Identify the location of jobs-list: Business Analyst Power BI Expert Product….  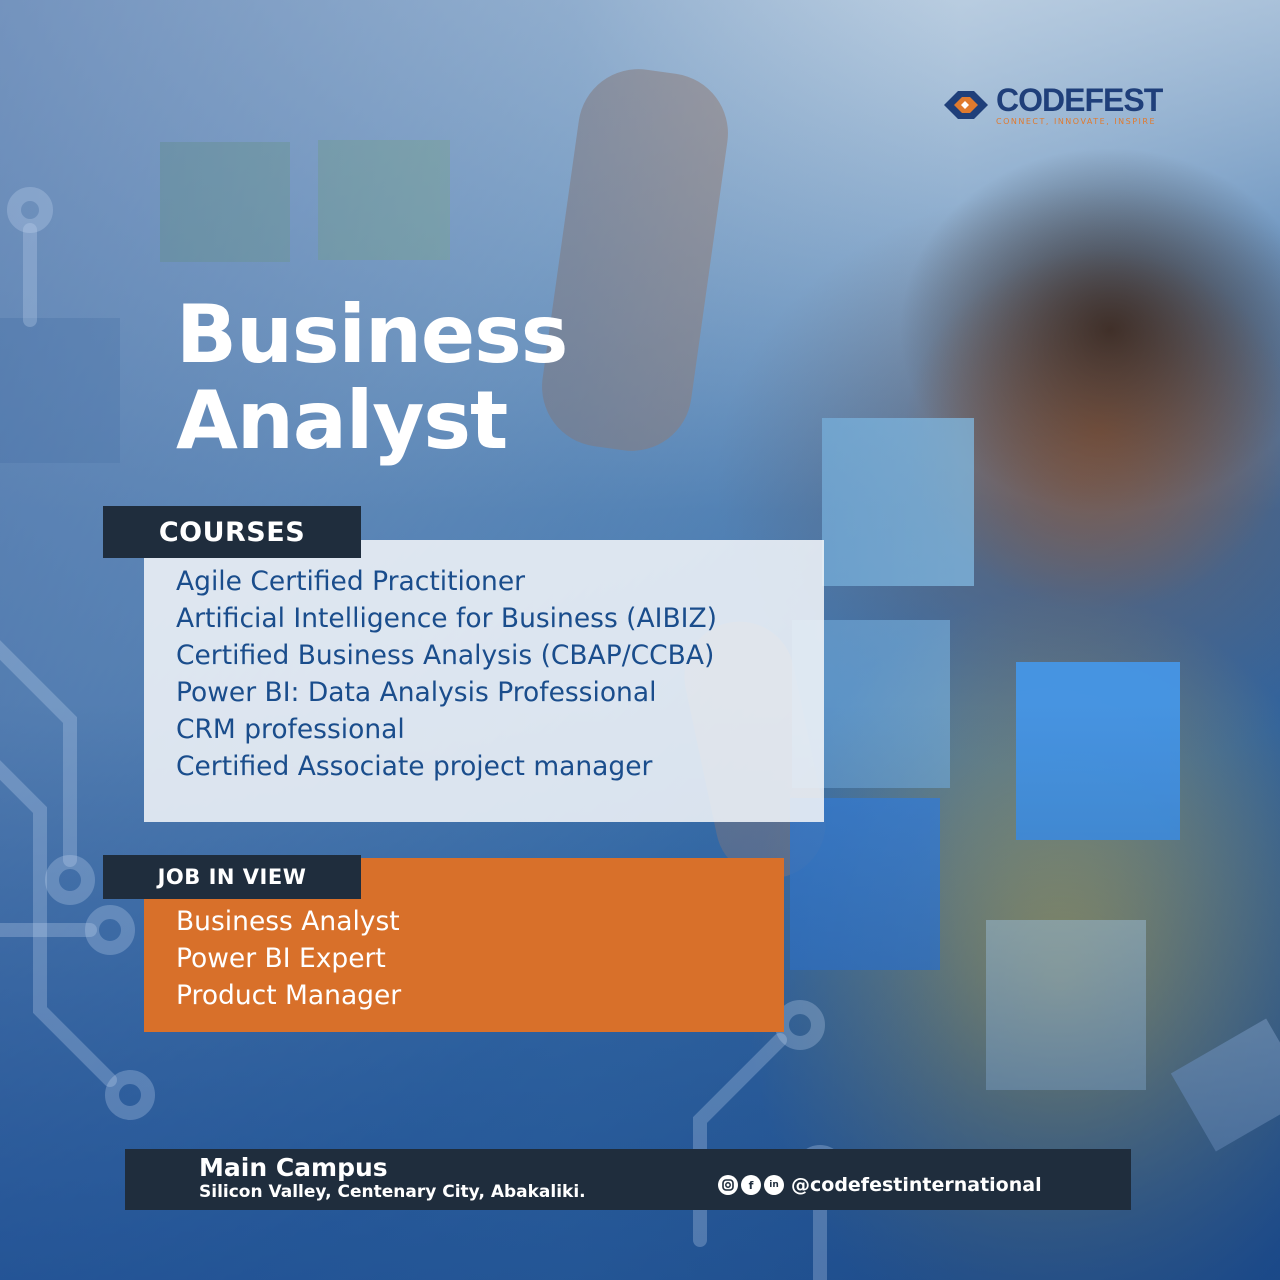
(288, 958).